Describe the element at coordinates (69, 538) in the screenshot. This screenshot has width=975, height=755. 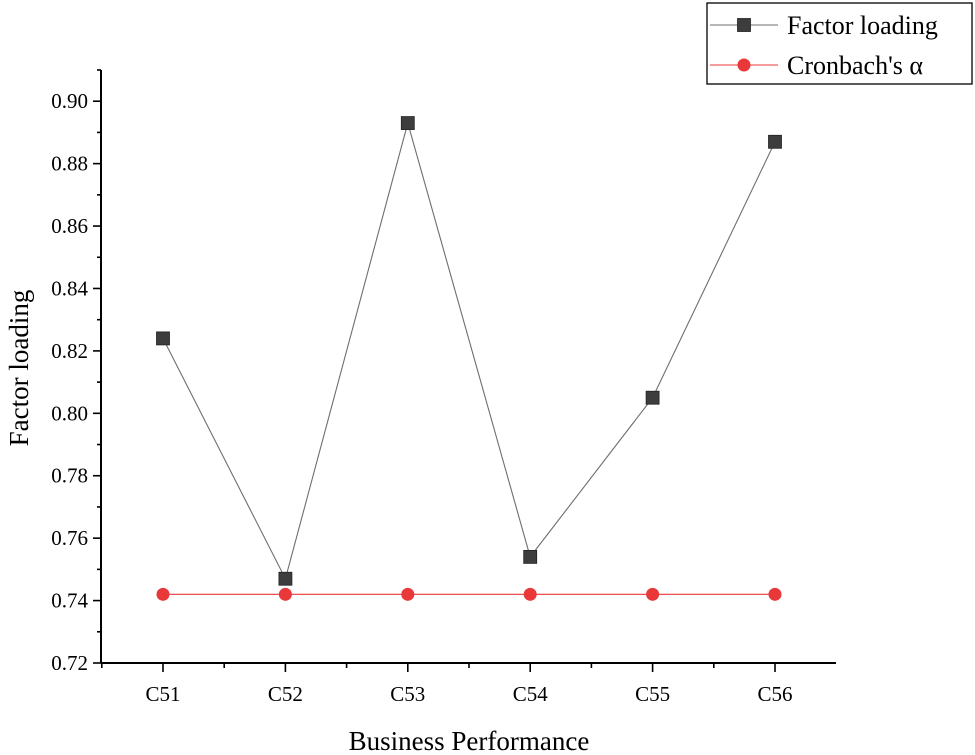
I see `y-tick-label: 0.76` at that location.